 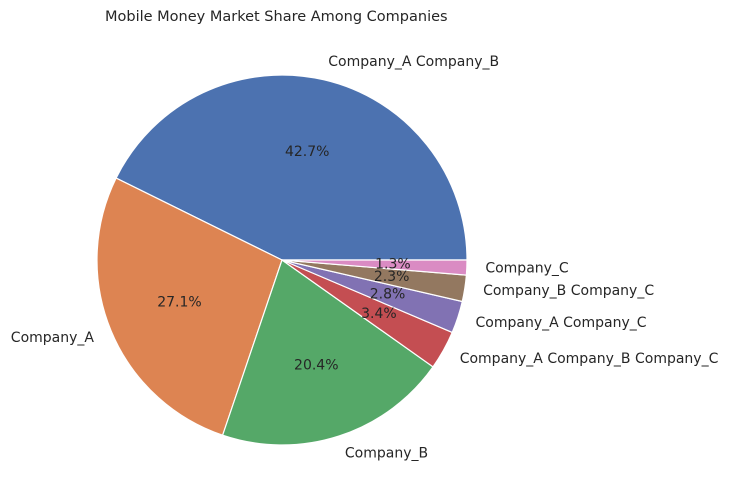 I want to click on value-label: 1.3%, so click(x=393, y=265).